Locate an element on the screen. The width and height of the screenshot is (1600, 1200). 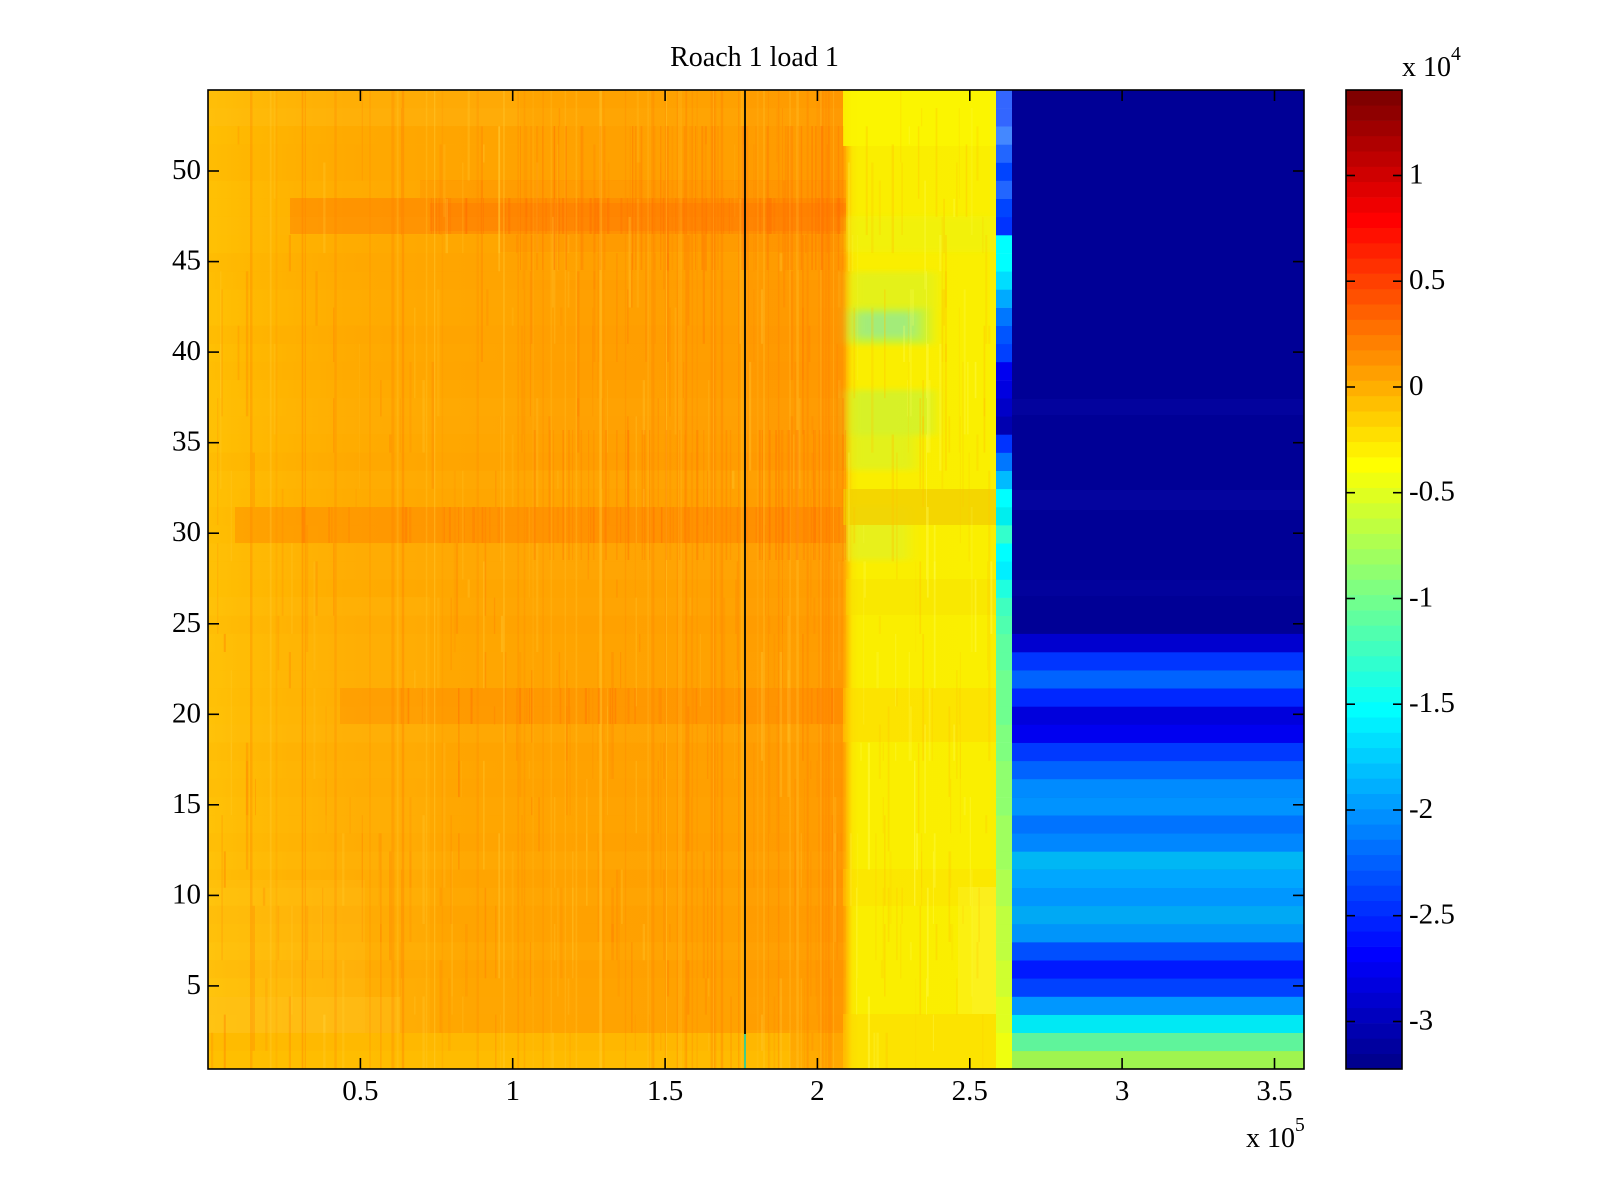
svg-text: -1 is located at coordinates (1421, 598).